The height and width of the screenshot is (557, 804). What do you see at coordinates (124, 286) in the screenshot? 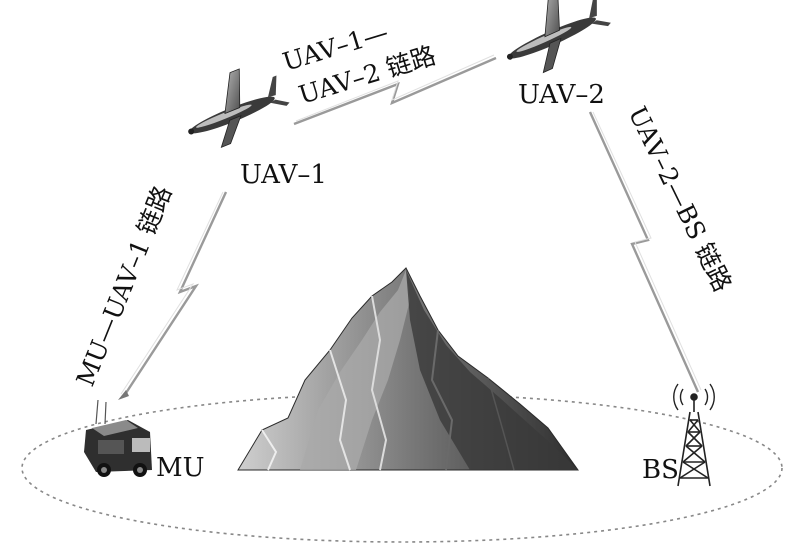
I see `link-mu-uav1-label: MU—UAV–1 链路` at bounding box center [124, 286].